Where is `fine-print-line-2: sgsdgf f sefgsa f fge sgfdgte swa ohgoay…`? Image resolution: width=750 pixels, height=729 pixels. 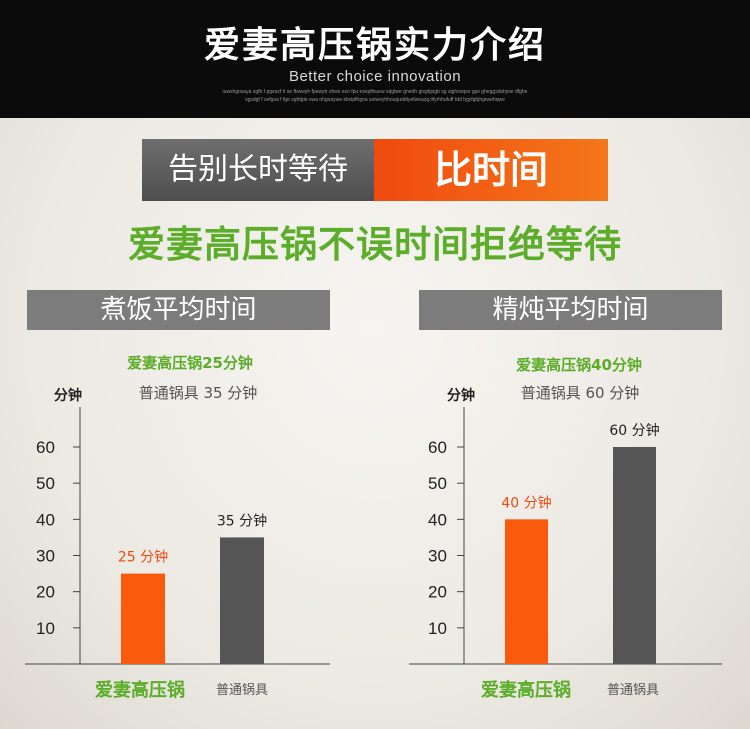 fine-print-line-2: sgsdgf f sefgsa f fge sgfdgte swa ohgoay… is located at coordinates (375, 100).